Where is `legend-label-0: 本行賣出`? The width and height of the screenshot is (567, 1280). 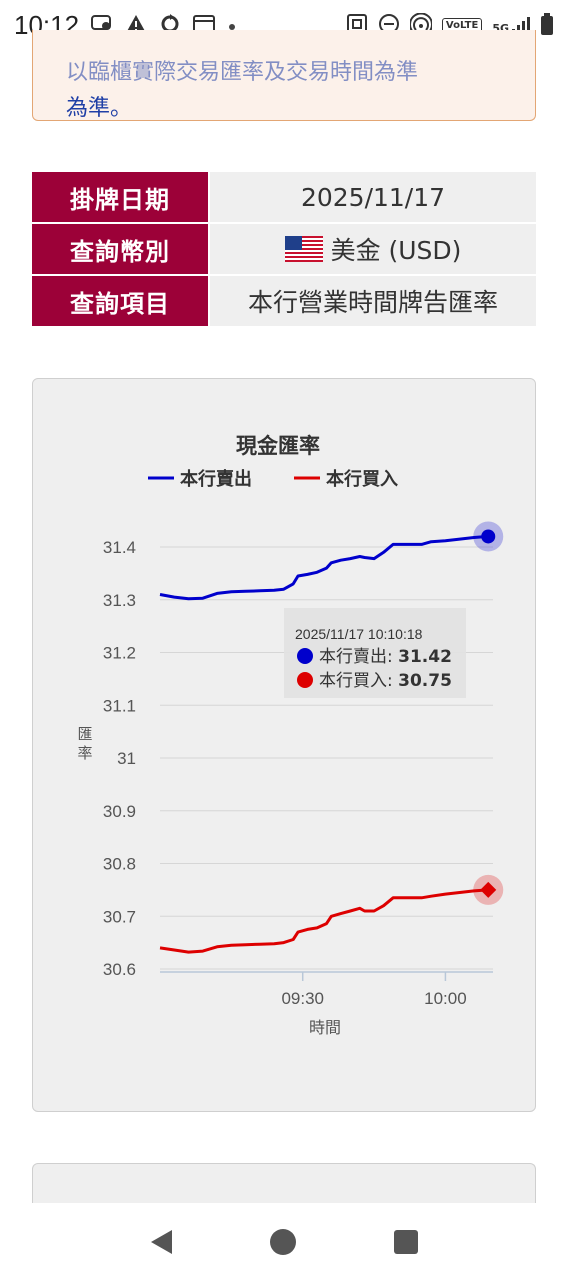 legend-label-0: 本行賣出 is located at coordinates (216, 479).